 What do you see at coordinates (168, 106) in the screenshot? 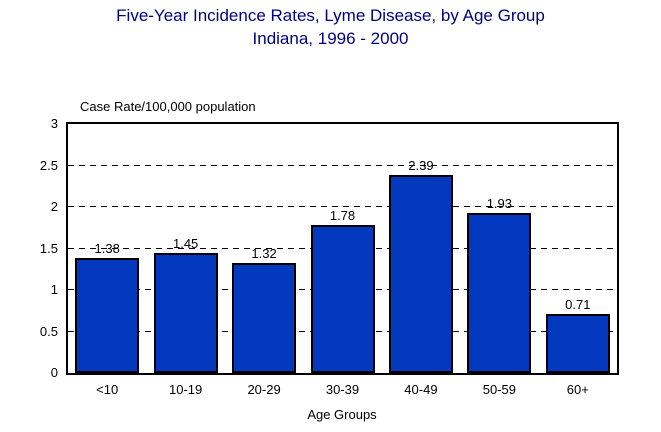
I see `y-axis-title: Case Rate/100,000 population` at bounding box center [168, 106].